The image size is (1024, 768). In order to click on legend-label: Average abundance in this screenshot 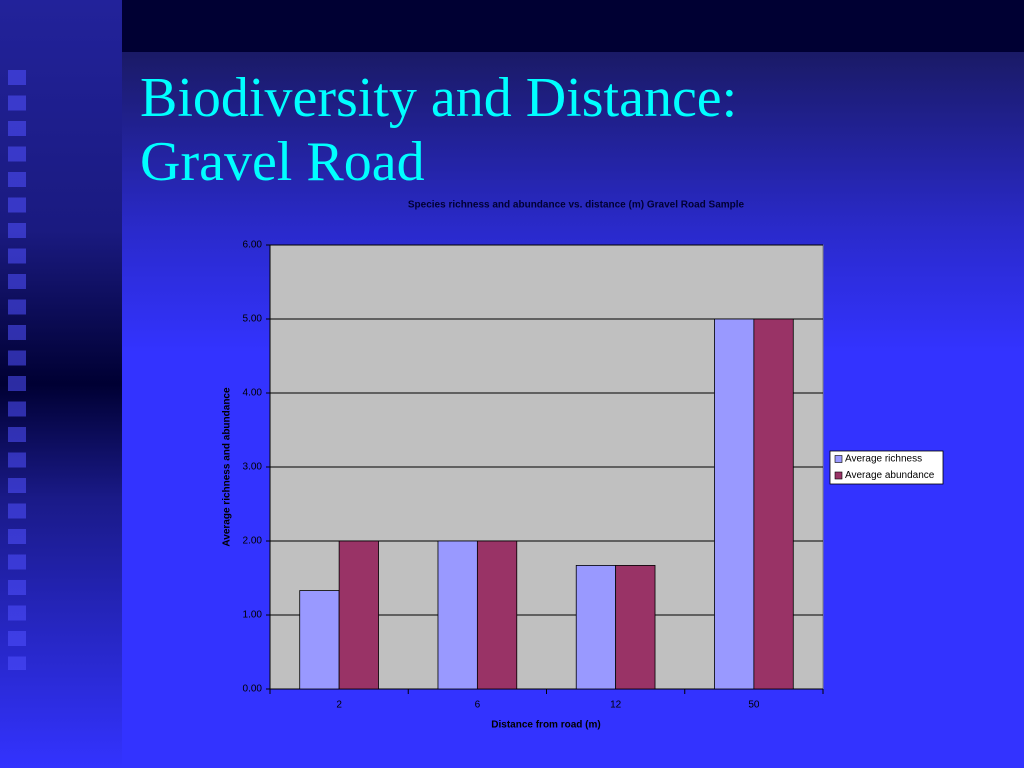, I will do `click(890, 475)`.